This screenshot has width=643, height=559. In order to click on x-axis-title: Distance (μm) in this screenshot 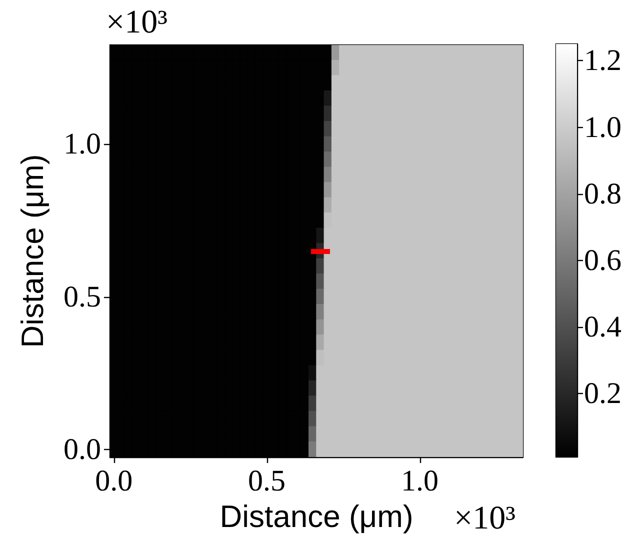, I will do `click(317, 516)`.